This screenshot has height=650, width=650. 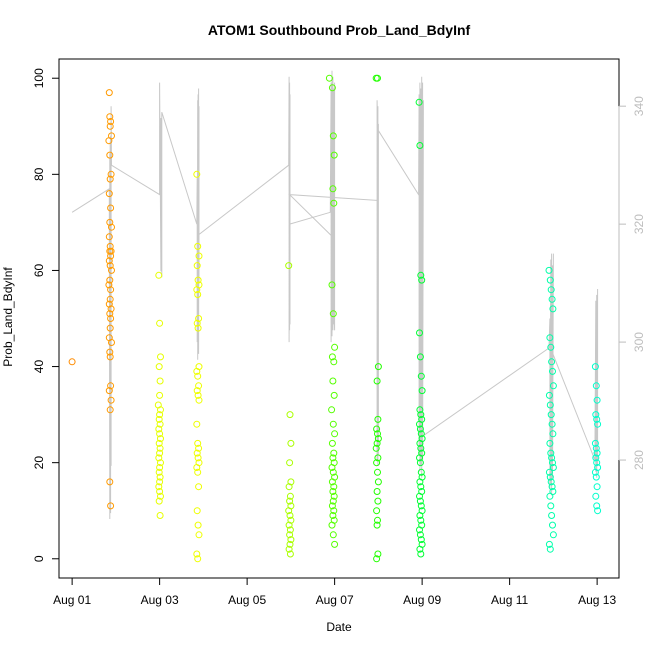 What do you see at coordinates (639, 342) in the screenshot?
I see `right-tick-label: 300` at bounding box center [639, 342].